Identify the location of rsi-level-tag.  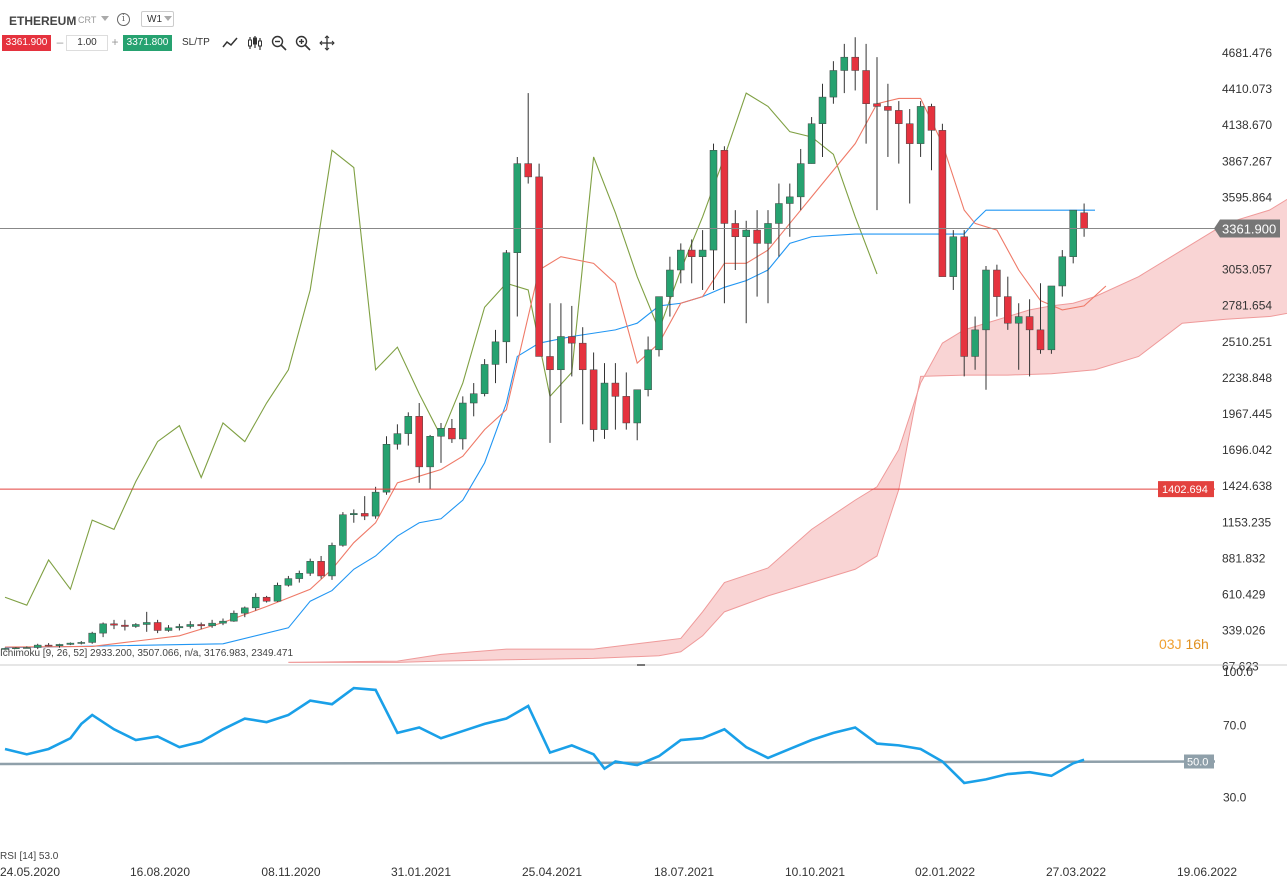
(1199, 761).